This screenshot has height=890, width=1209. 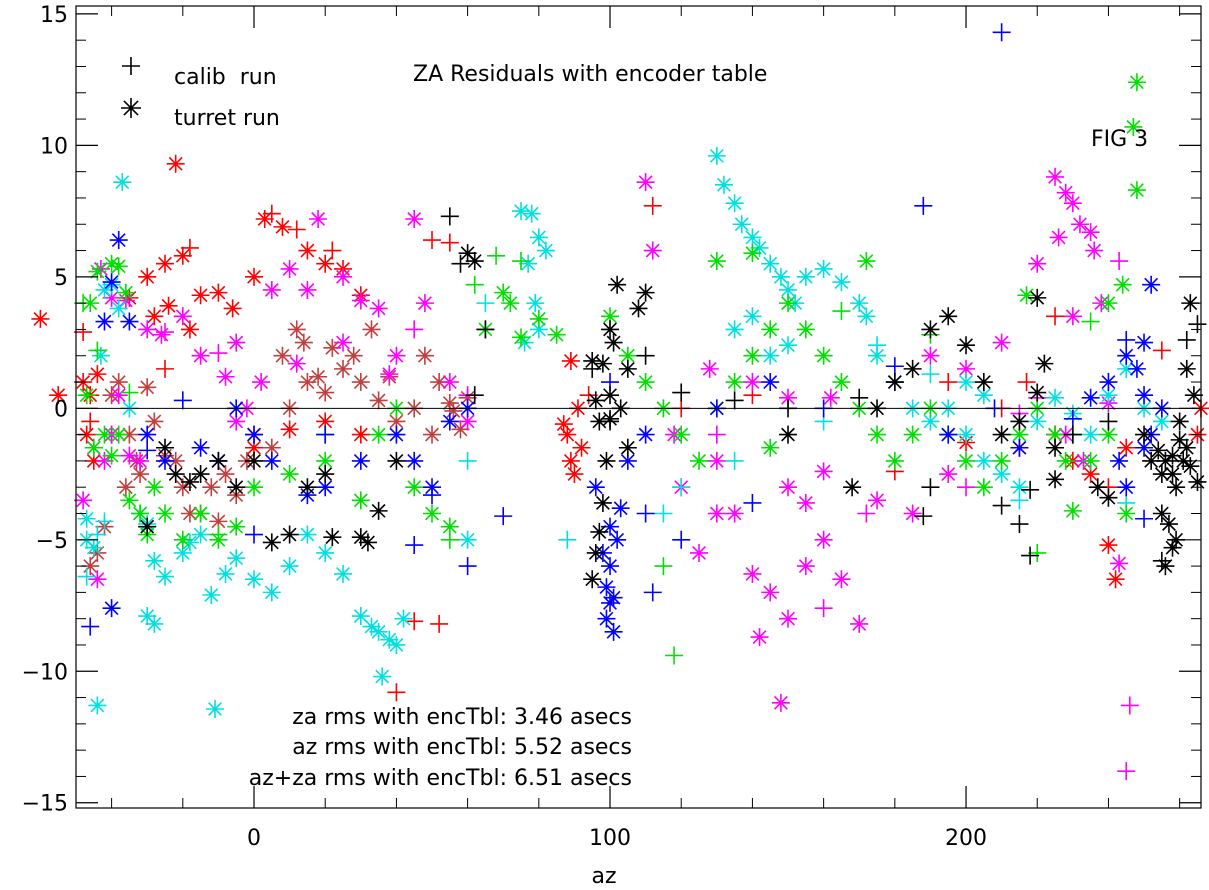 I want to click on x-axis-label: az, so click(x=603, y=876).